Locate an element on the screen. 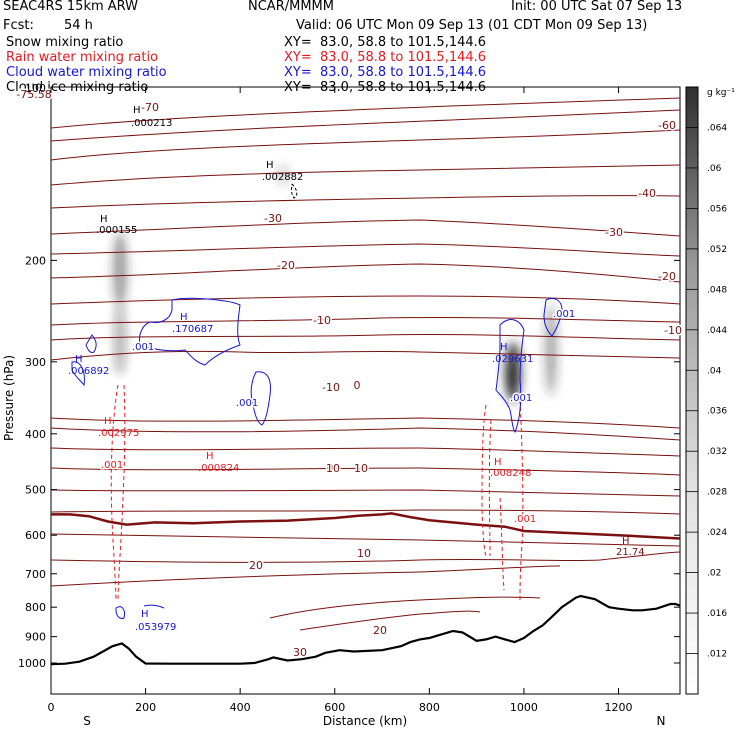  y-tick-label: 300 is located at coordinates (35, 362).